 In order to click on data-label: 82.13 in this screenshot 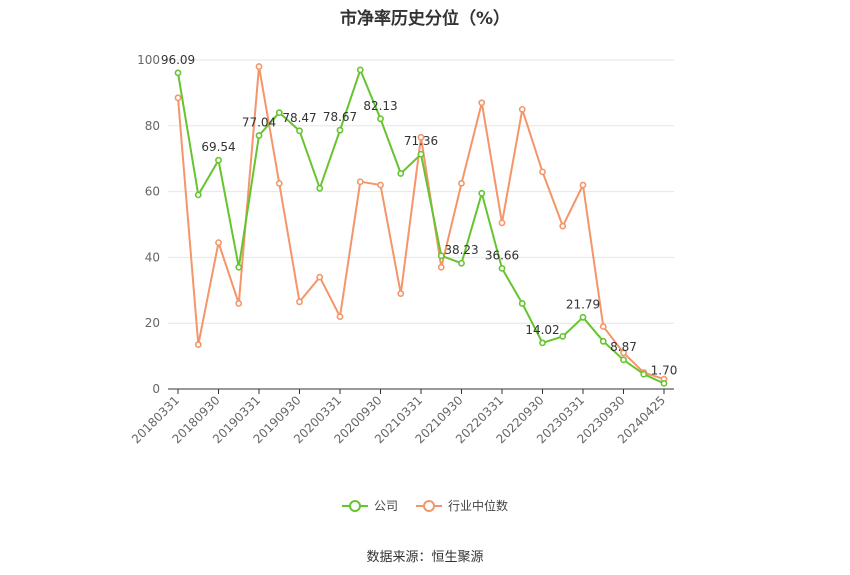, I will do `click(380, 106)`.